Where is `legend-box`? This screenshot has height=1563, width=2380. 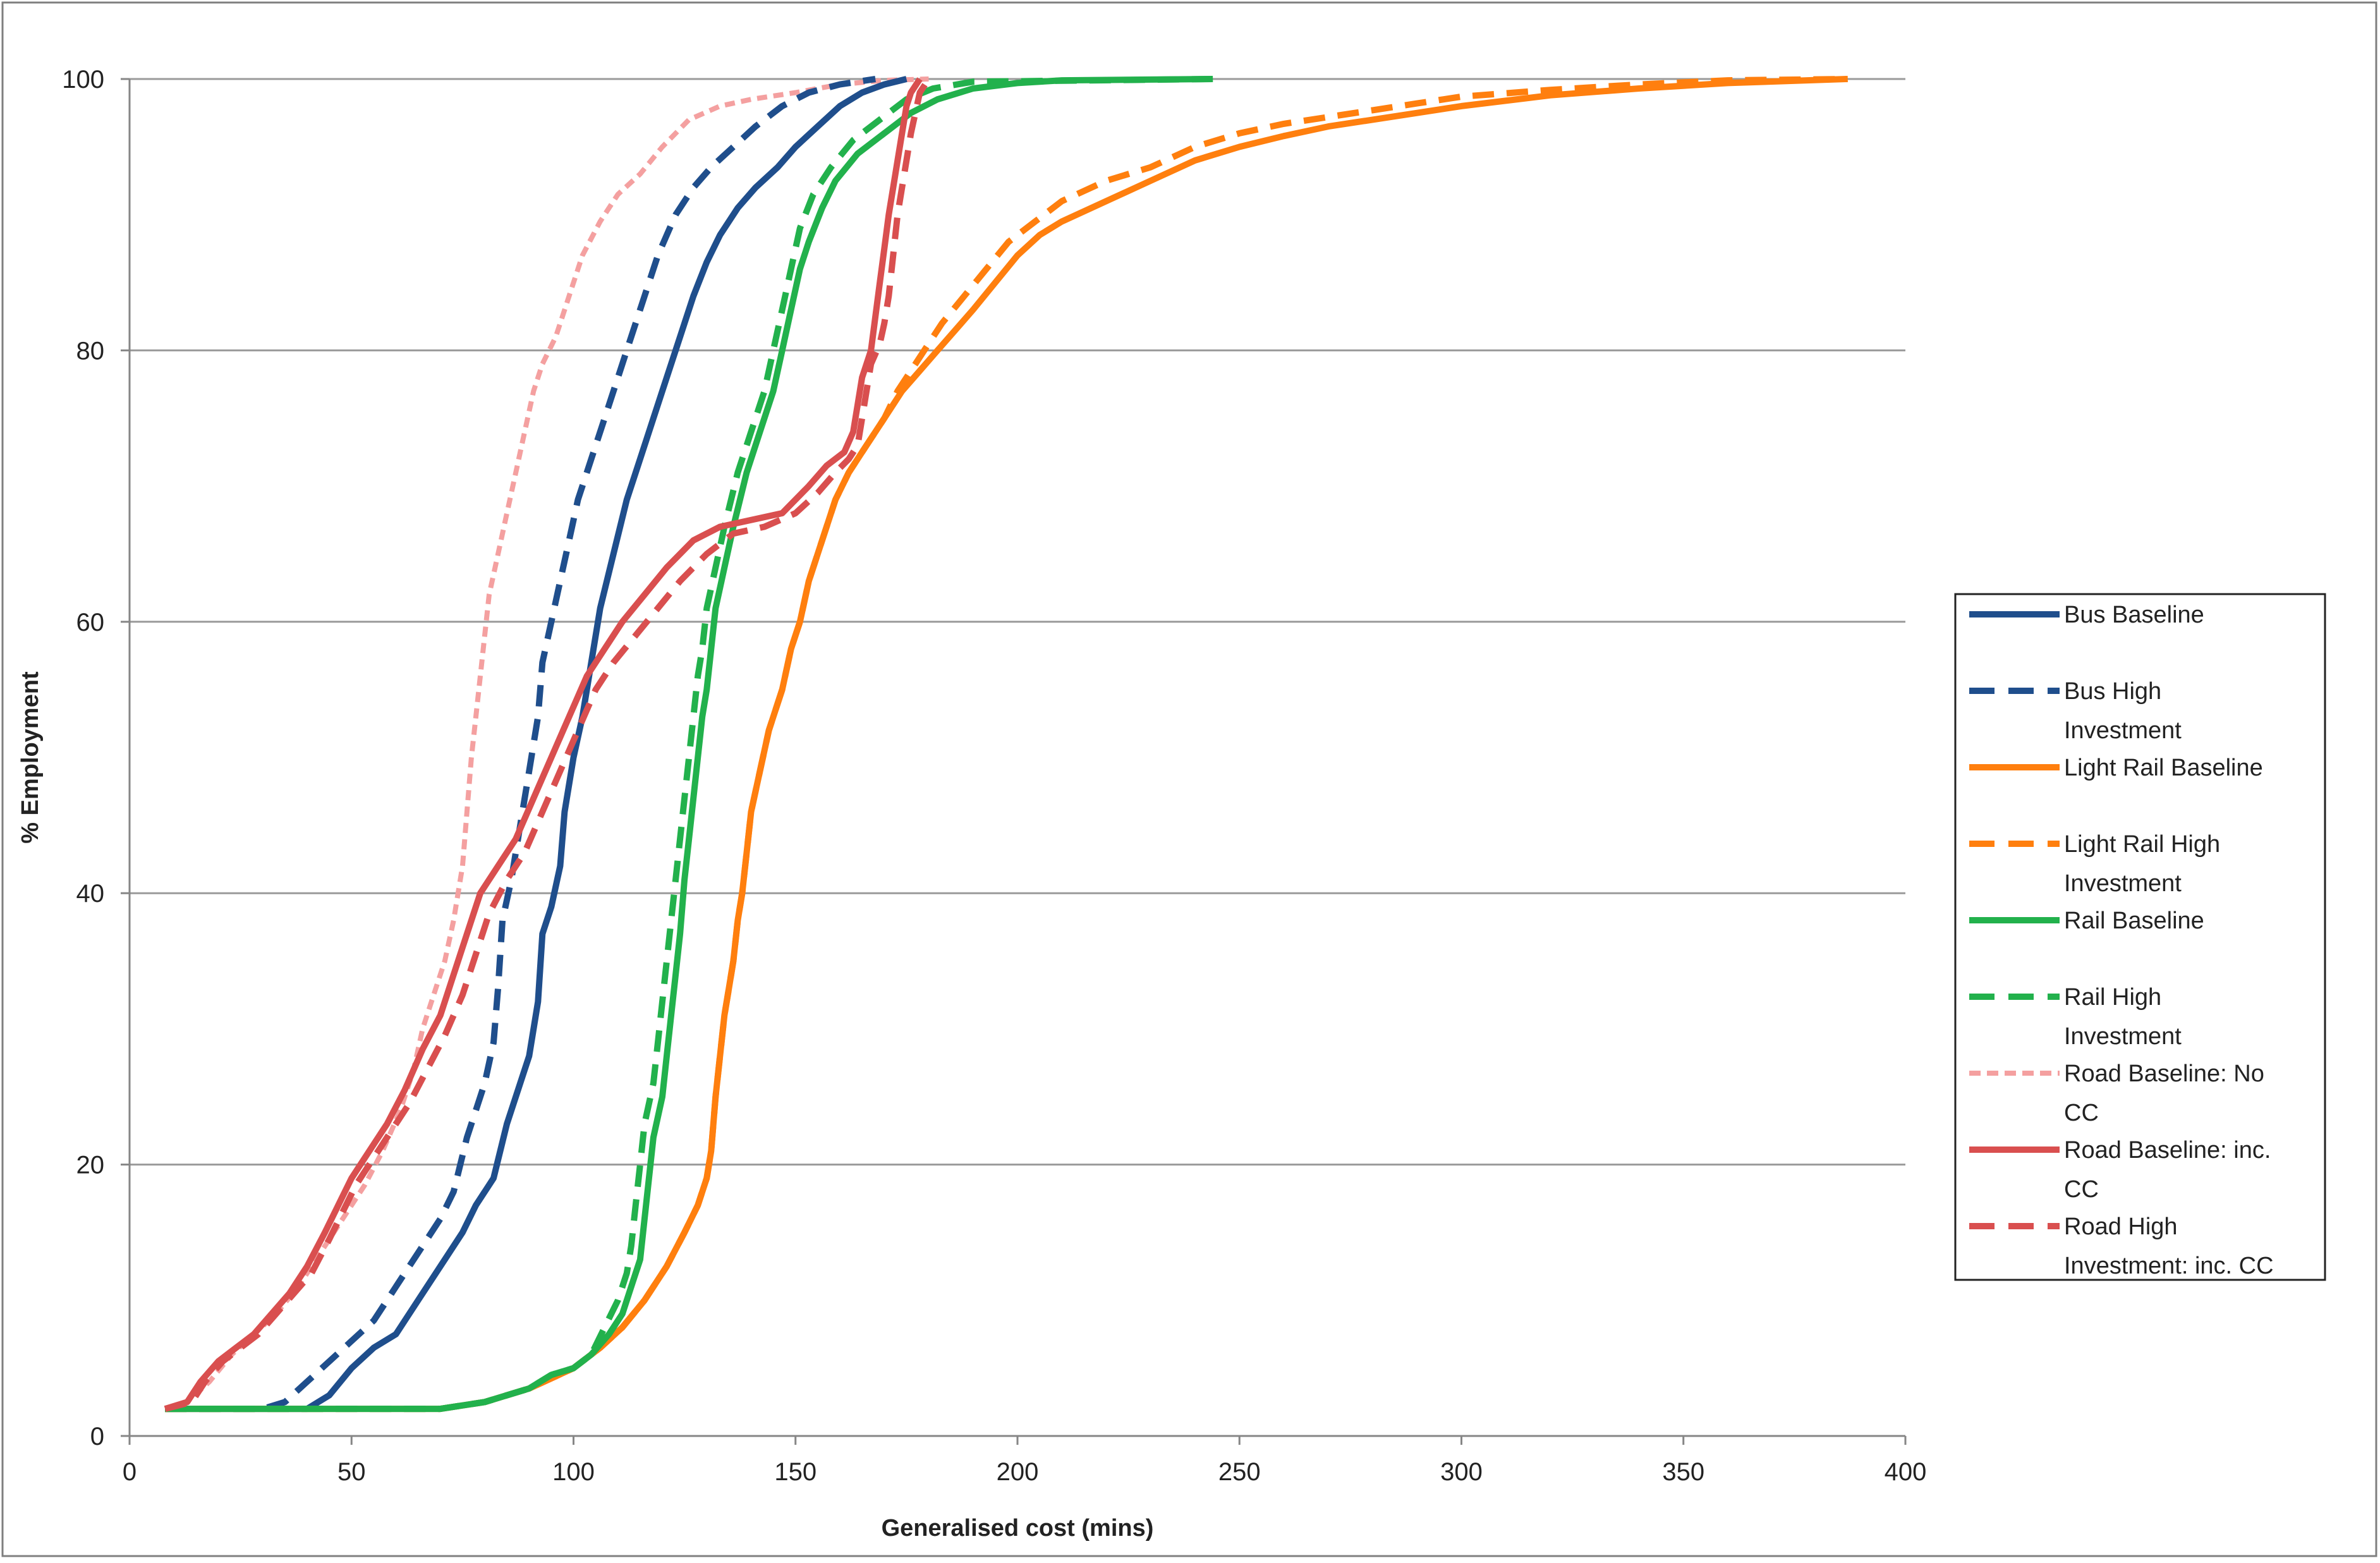 legend-box is located at coordinates (2140, 937).